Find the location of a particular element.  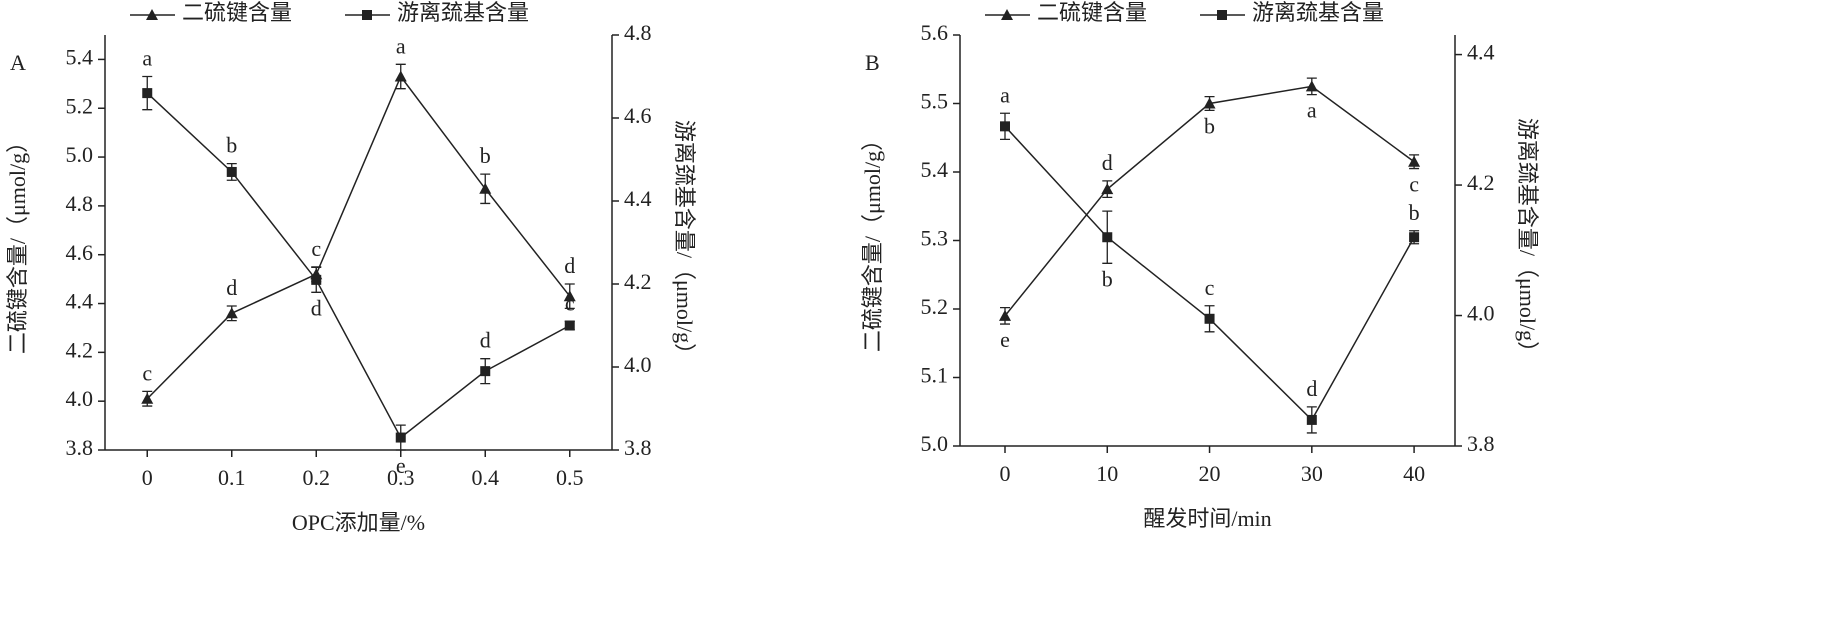

y-tick-label: 5.5 is located at coordinates (935, 101).